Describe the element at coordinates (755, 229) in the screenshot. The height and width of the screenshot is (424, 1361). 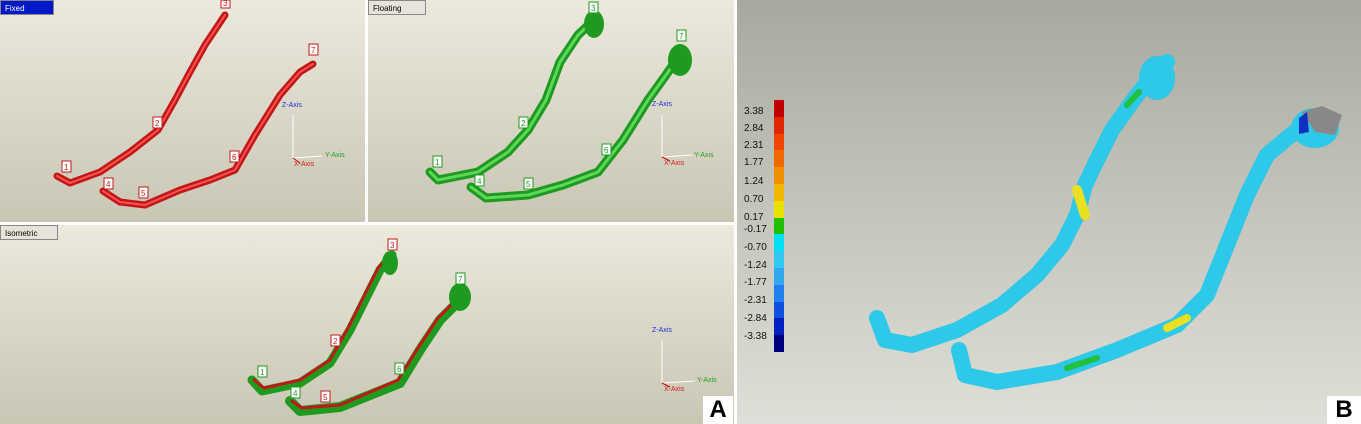
I see `colorbar-label-8: -0.17` at that location.